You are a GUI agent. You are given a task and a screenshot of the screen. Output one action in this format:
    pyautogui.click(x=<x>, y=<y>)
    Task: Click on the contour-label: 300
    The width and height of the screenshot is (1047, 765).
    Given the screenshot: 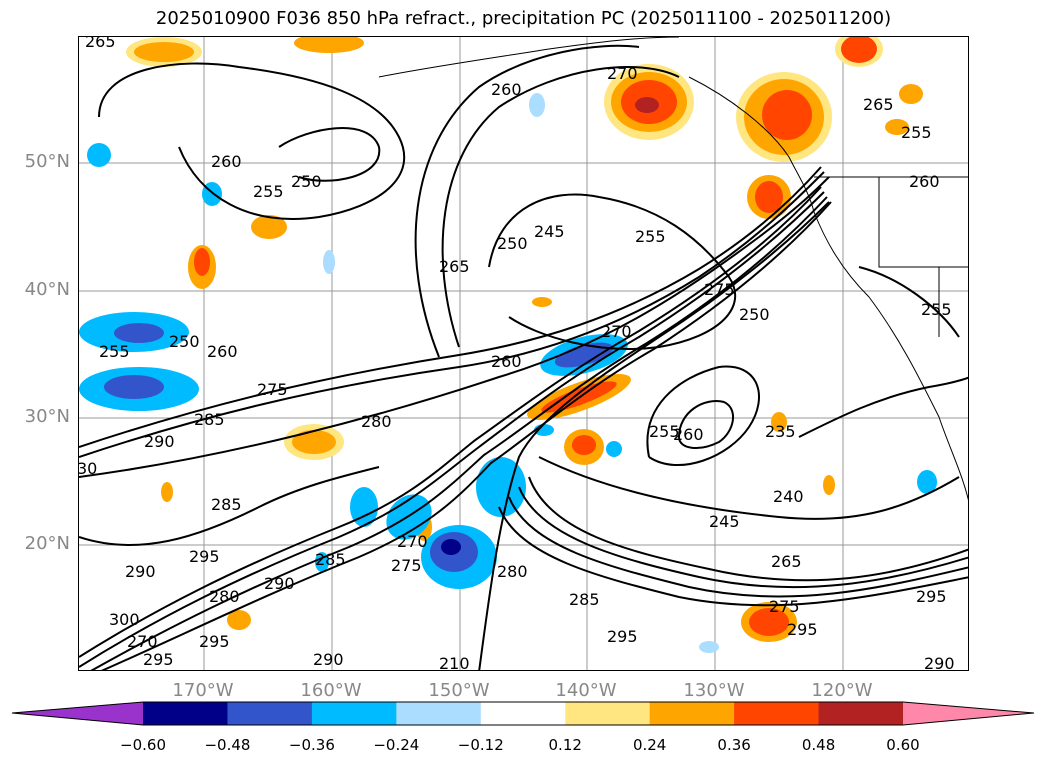 What is the action you would take?
    pyautogui.click(x=124, y=619)
    